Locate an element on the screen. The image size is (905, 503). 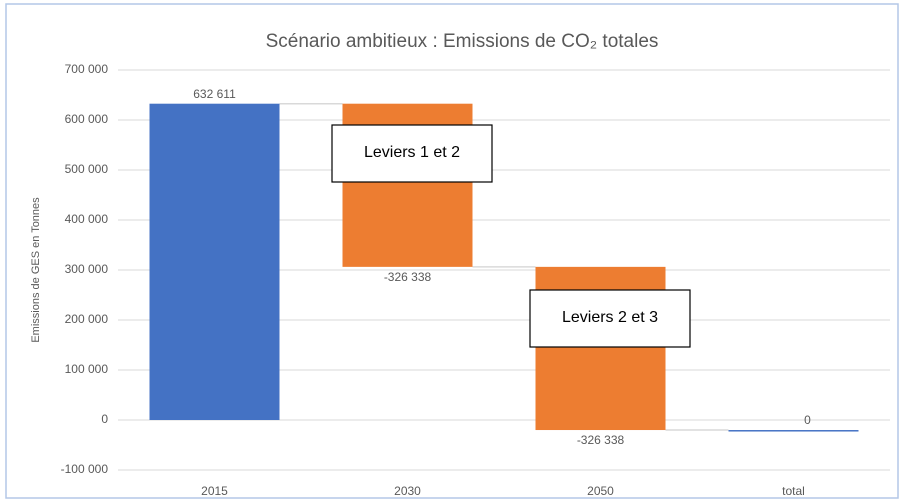
y-tick-label: 500 000 is located at coordinates (87, 169).